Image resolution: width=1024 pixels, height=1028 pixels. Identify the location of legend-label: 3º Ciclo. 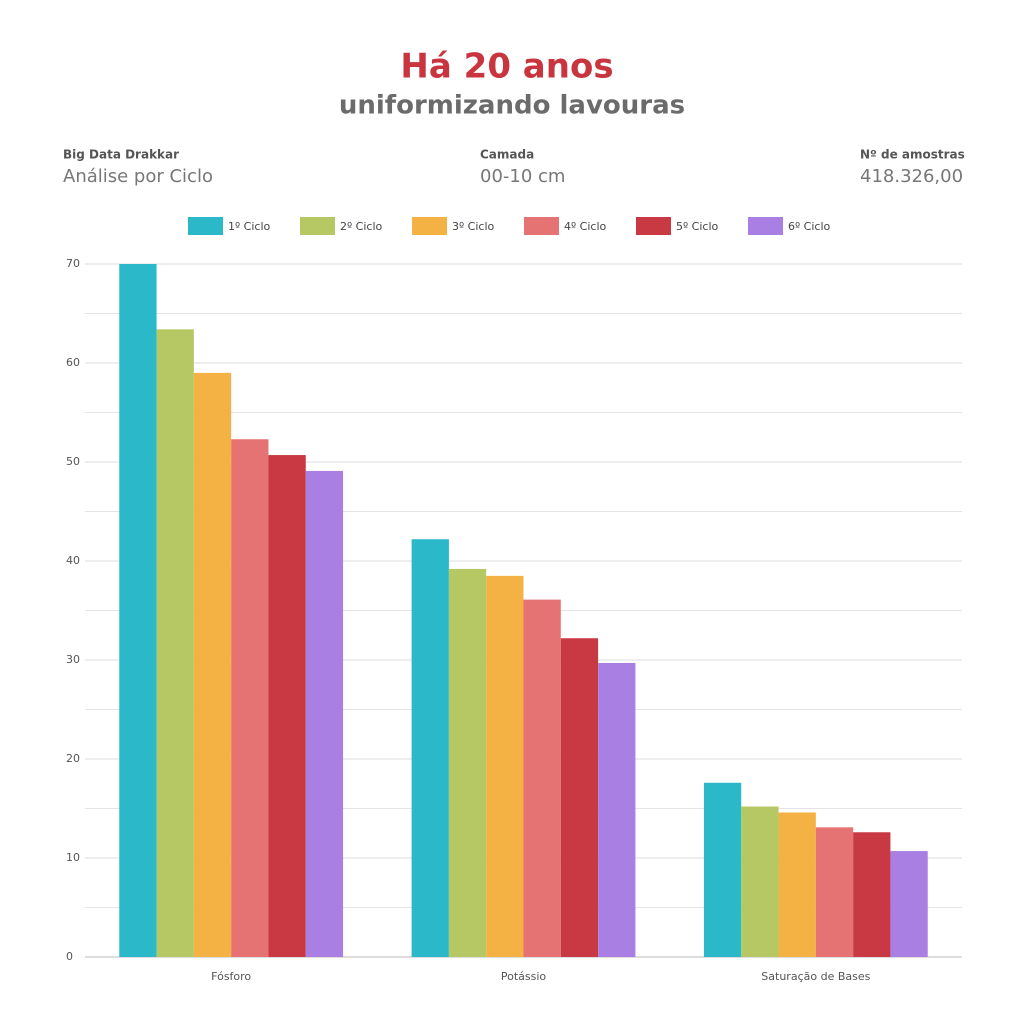
(473, 226).